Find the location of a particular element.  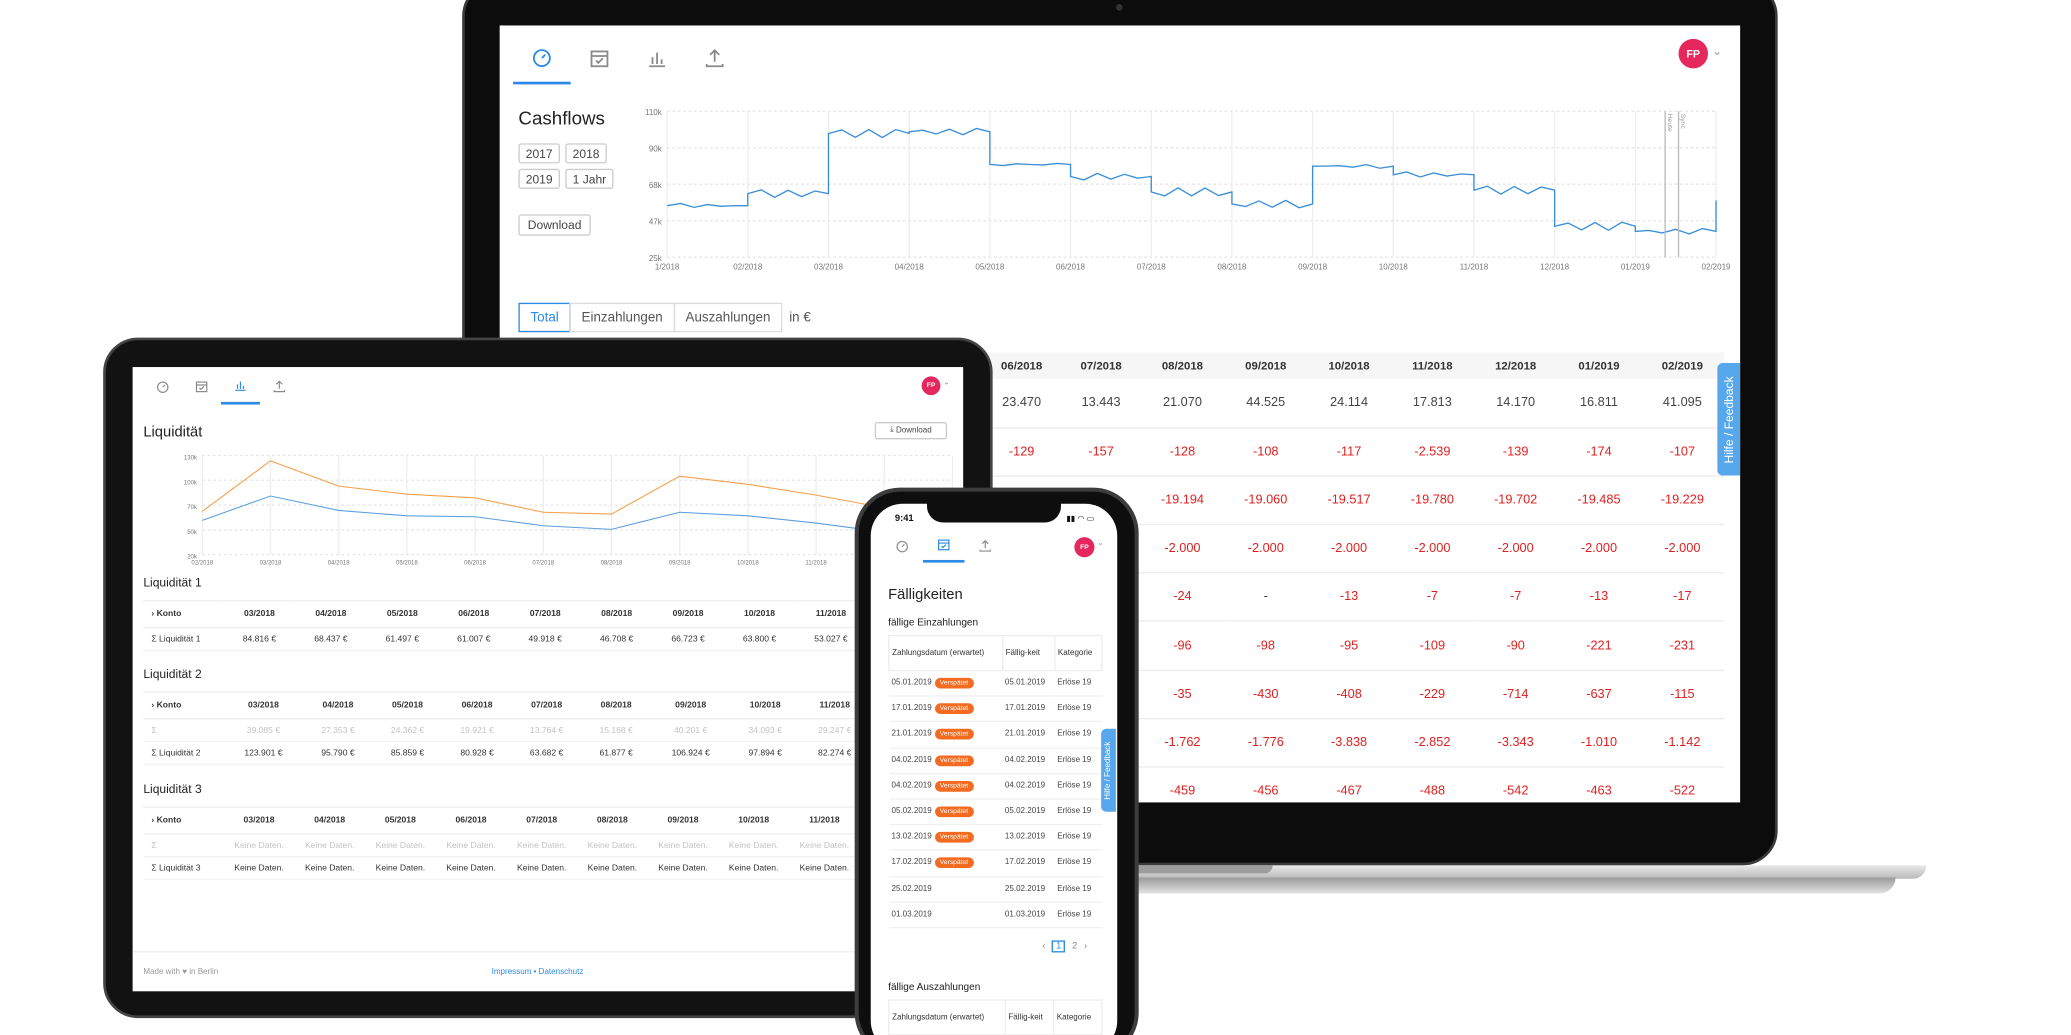

year-2018-button: 2018 is located at coordinates (586, 153).